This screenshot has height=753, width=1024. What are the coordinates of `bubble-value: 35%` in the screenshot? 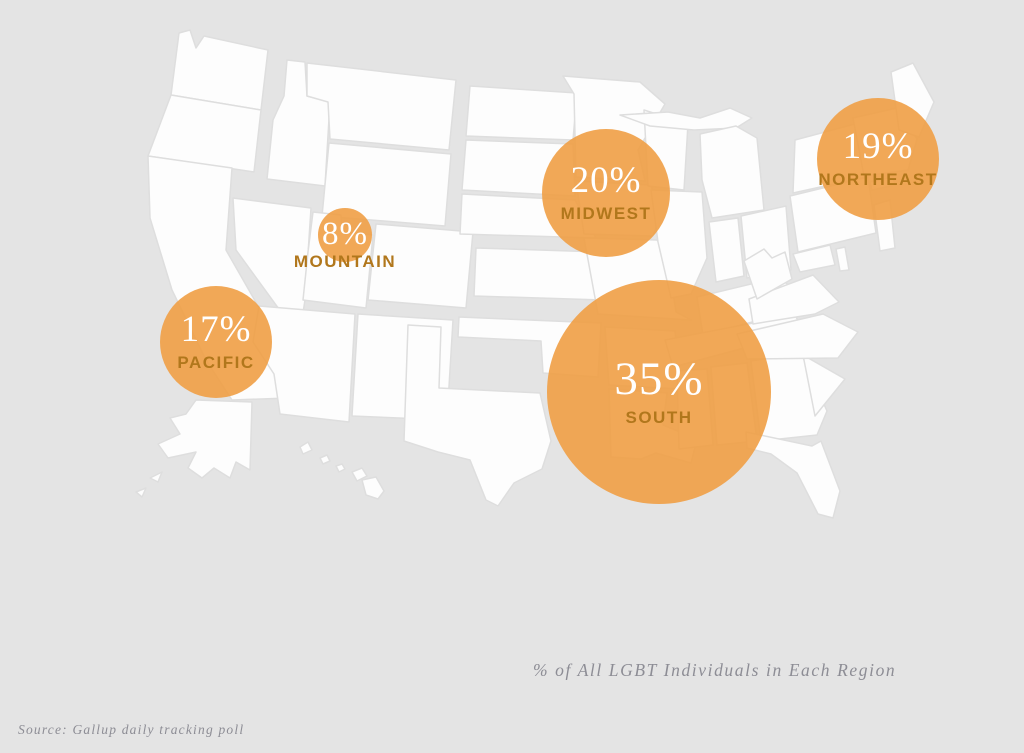 It's located at (659, 379).